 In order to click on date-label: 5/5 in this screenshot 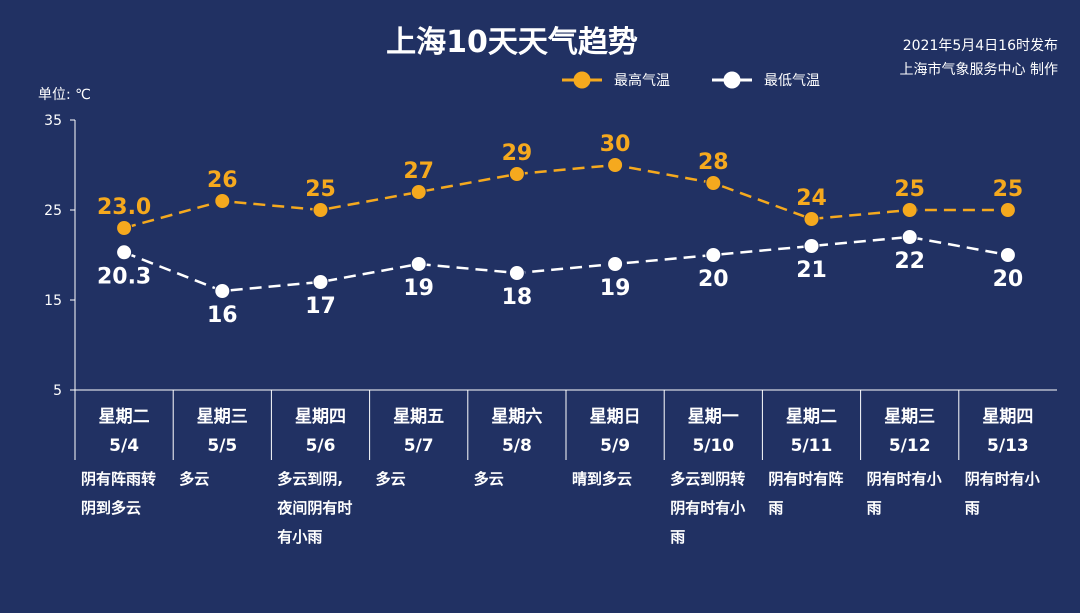, I will do `click(222, 446)`.